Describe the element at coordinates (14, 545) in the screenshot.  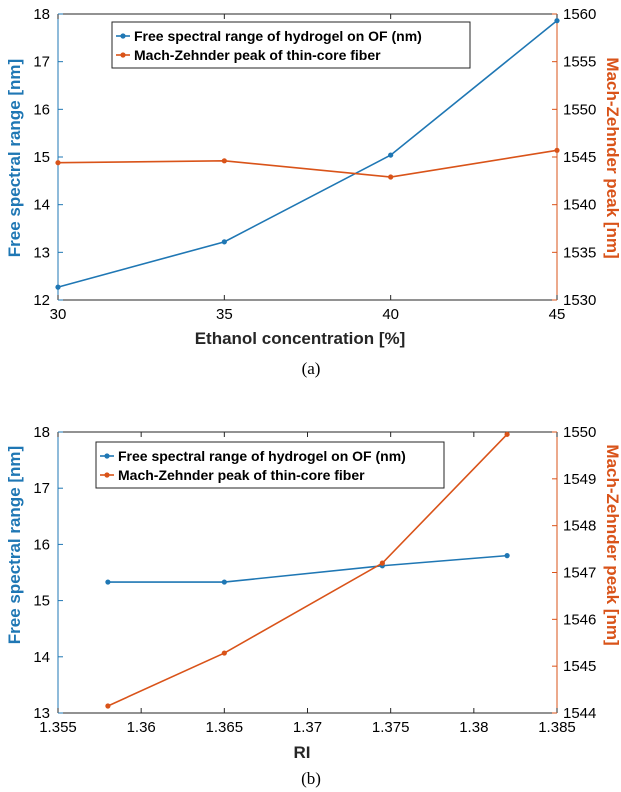
I see `y-axis-label-left-b: Free spectral range [nm]` at that location.